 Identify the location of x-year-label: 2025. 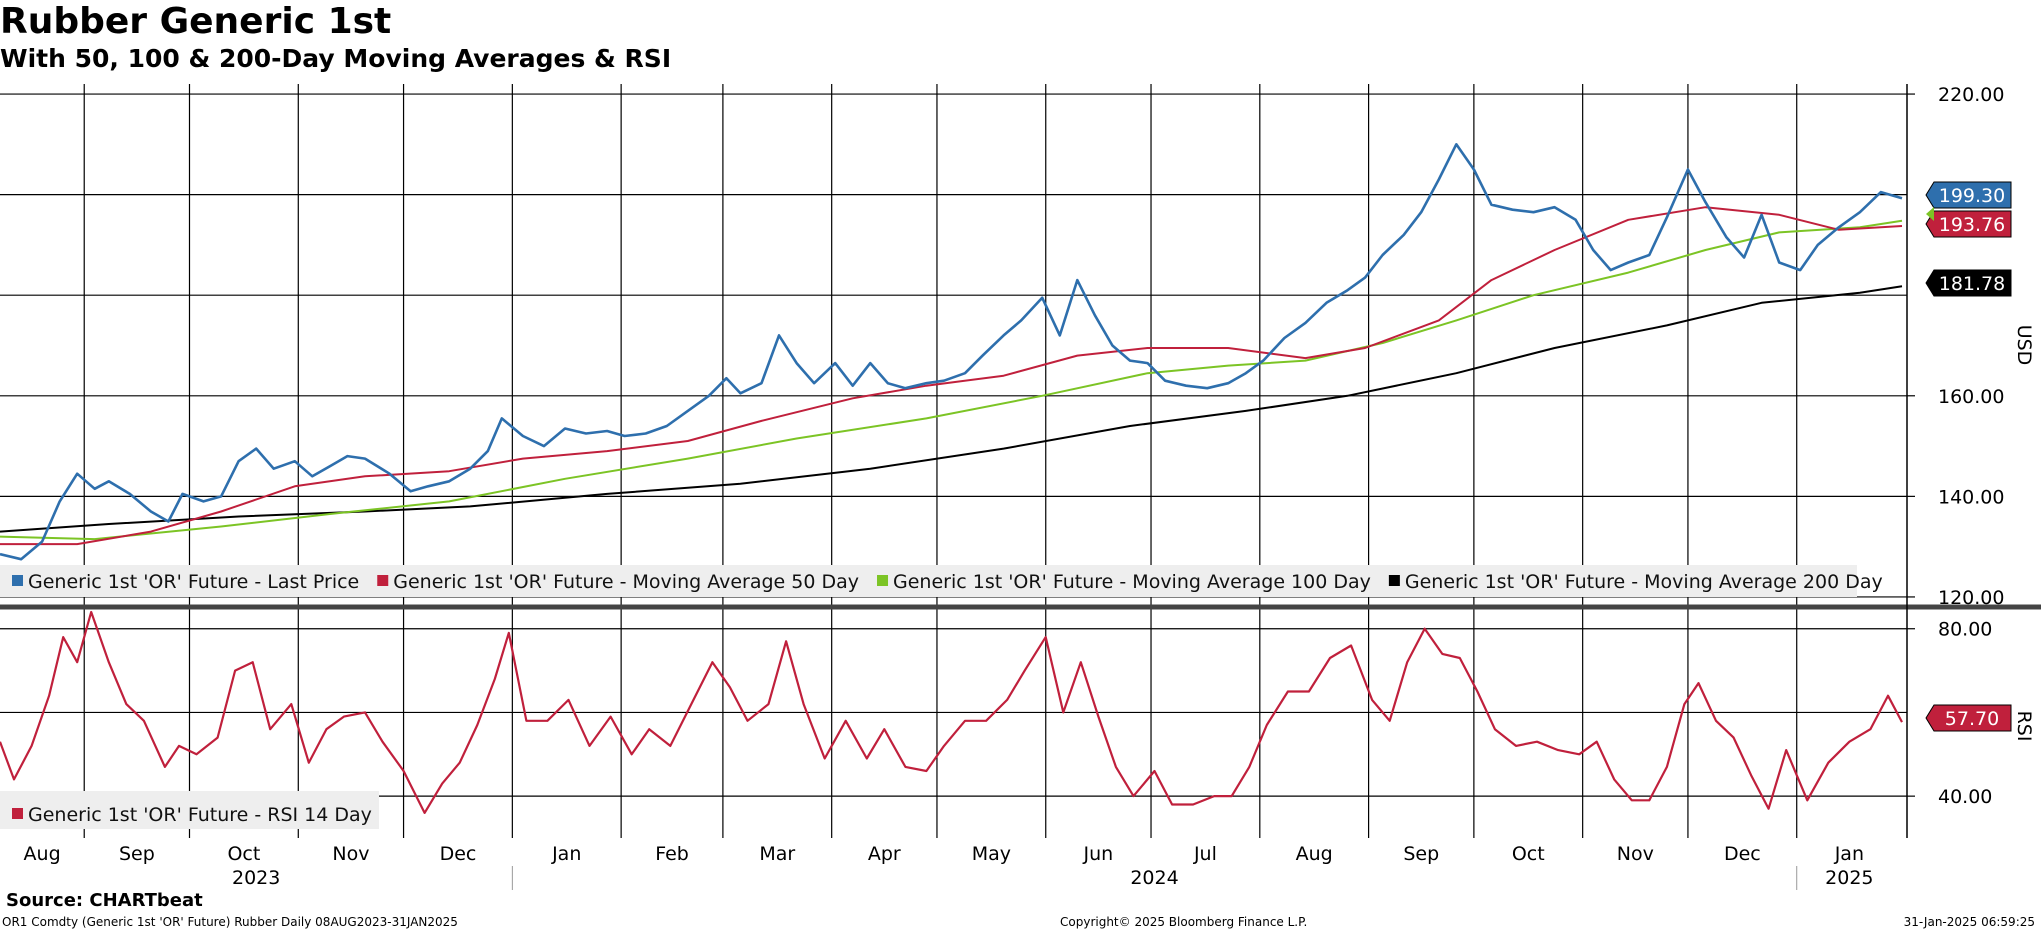
(1849, 878).